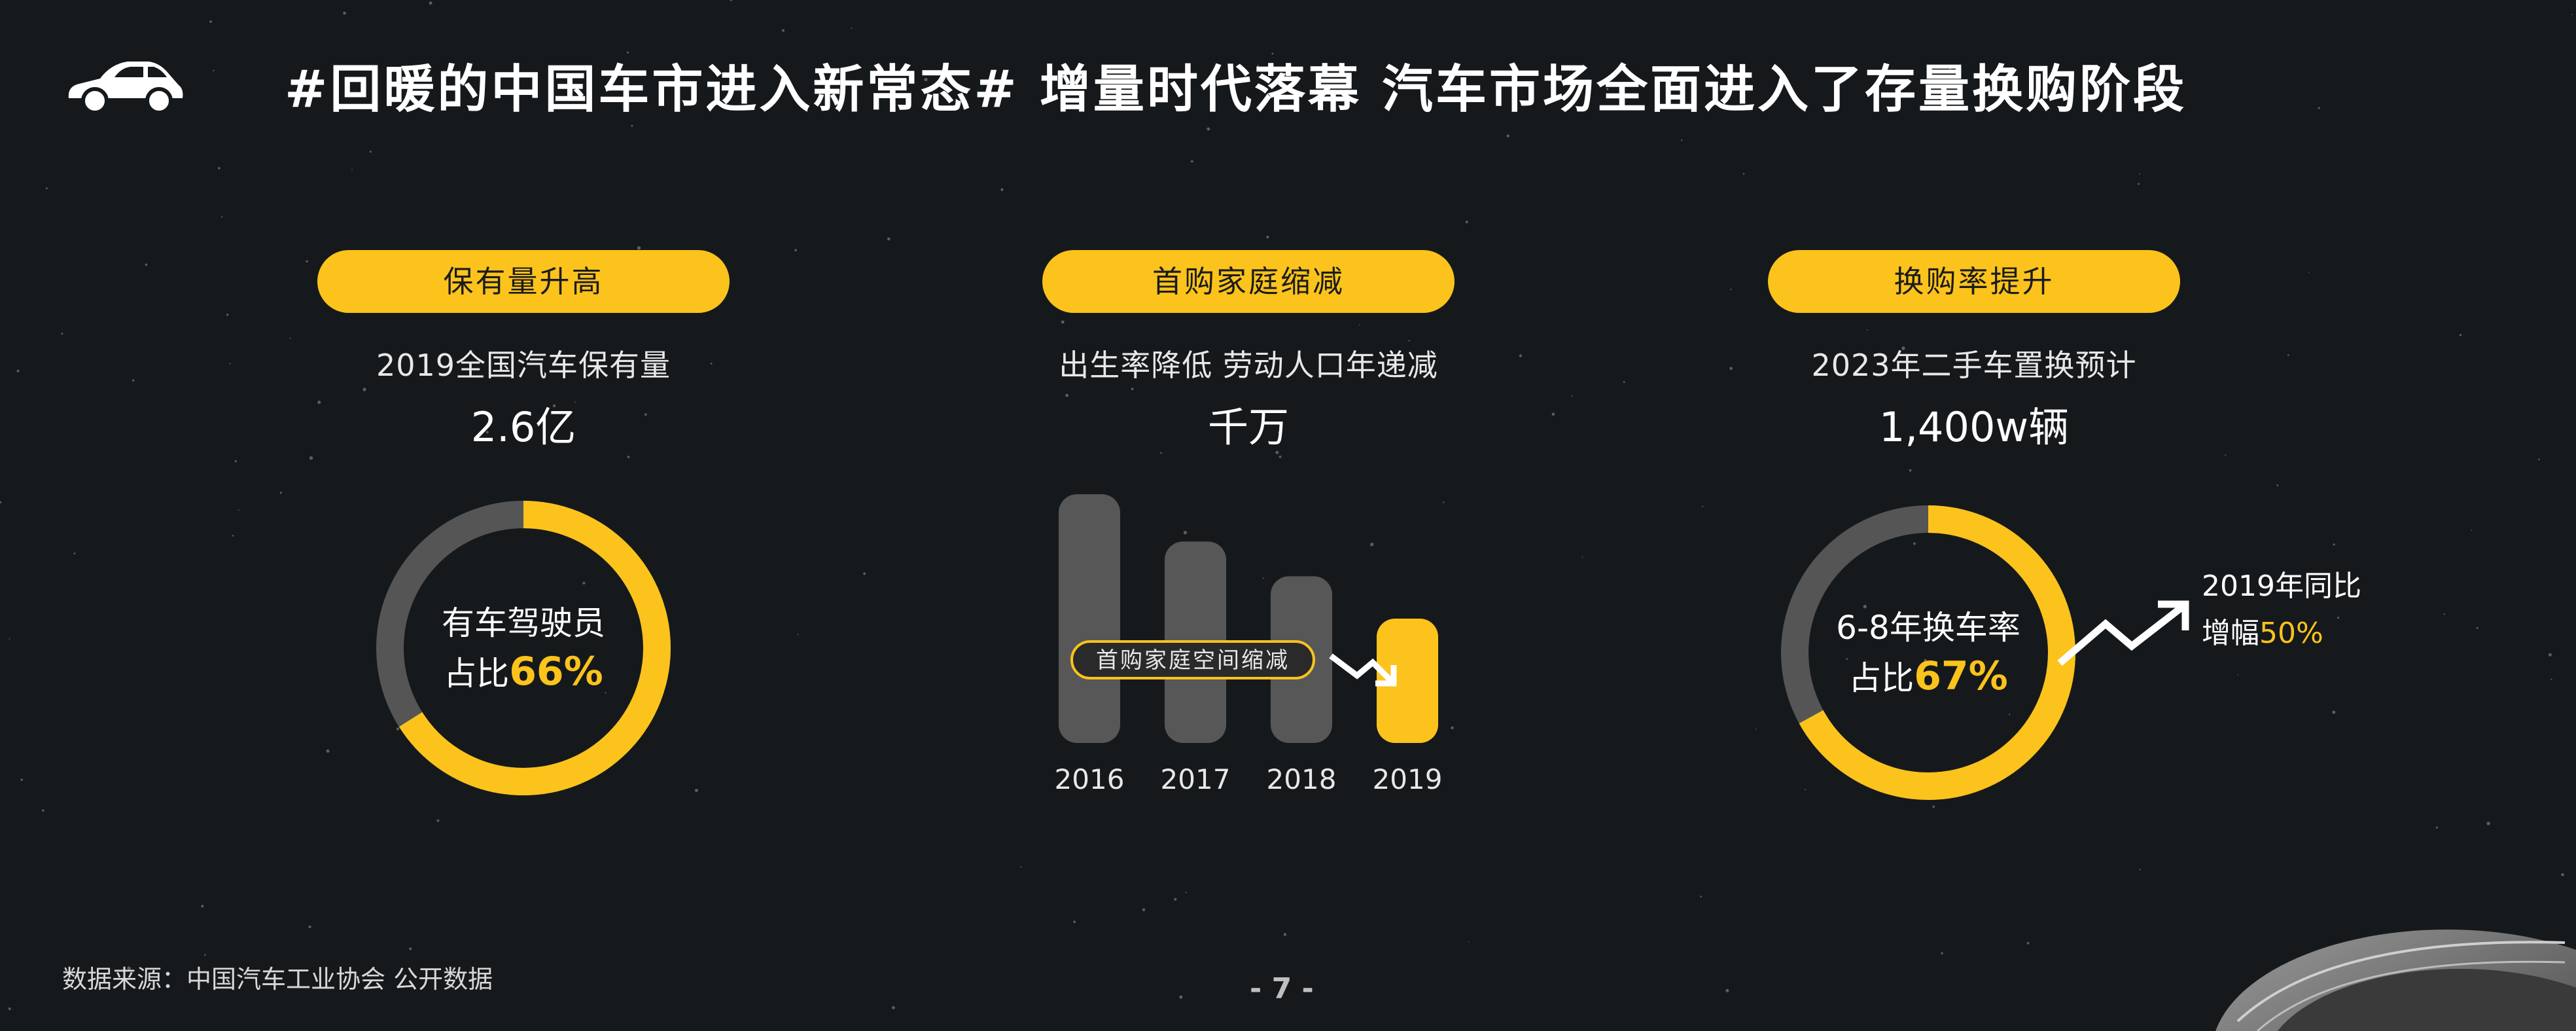 The image size is (2576, 1031). I want to click on annotation-pill, so click(1192, 660).